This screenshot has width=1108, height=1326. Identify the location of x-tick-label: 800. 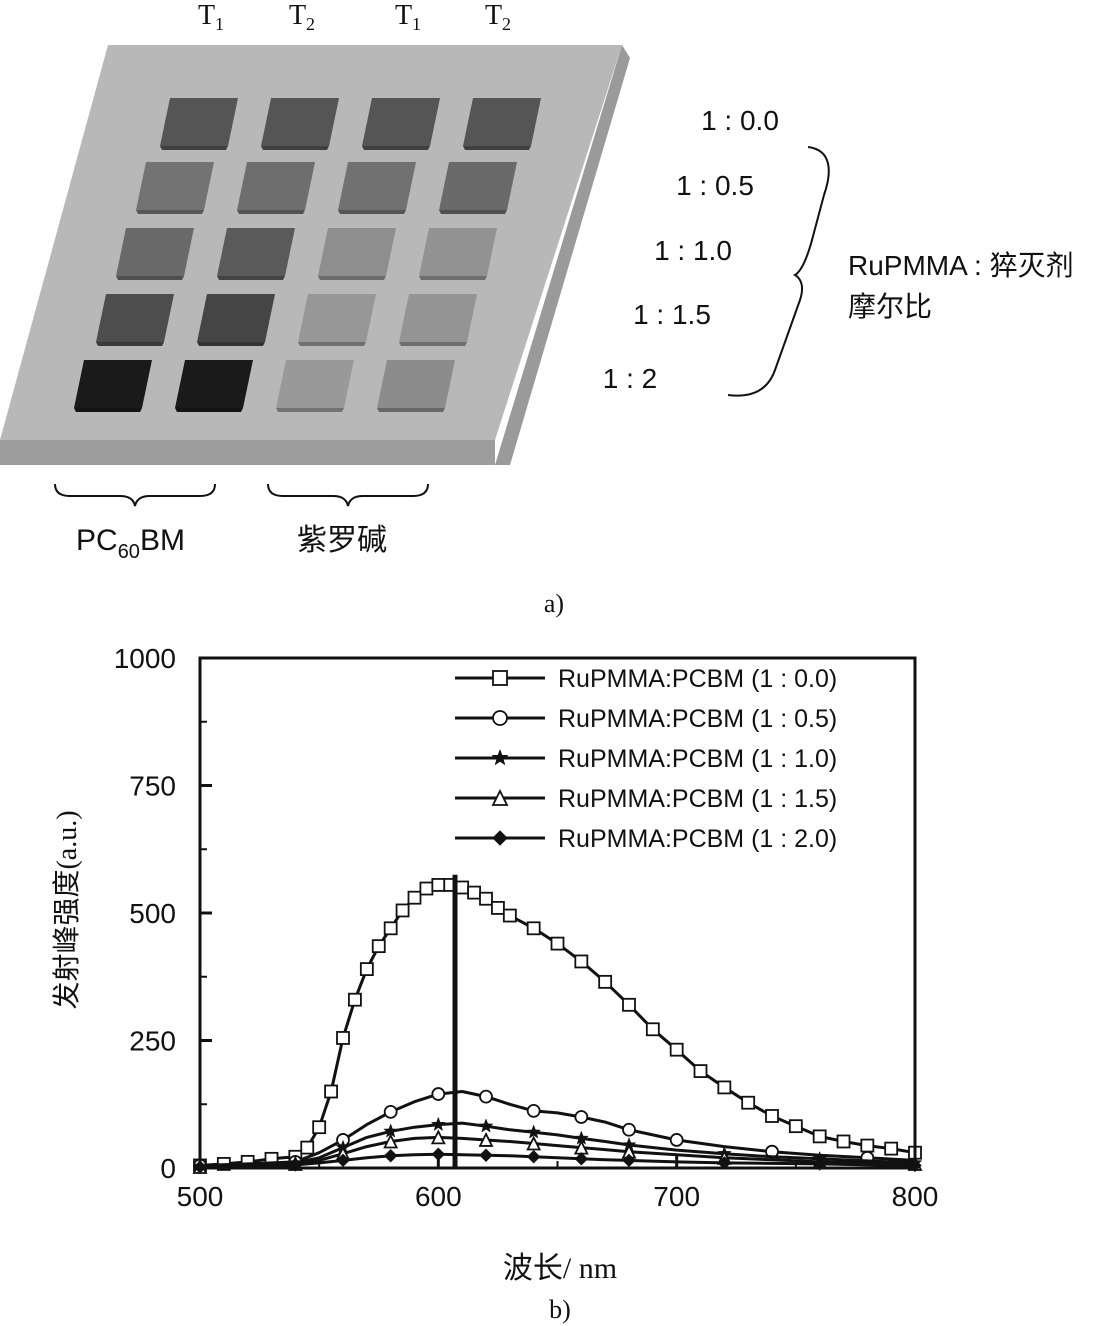
(915, 1196).